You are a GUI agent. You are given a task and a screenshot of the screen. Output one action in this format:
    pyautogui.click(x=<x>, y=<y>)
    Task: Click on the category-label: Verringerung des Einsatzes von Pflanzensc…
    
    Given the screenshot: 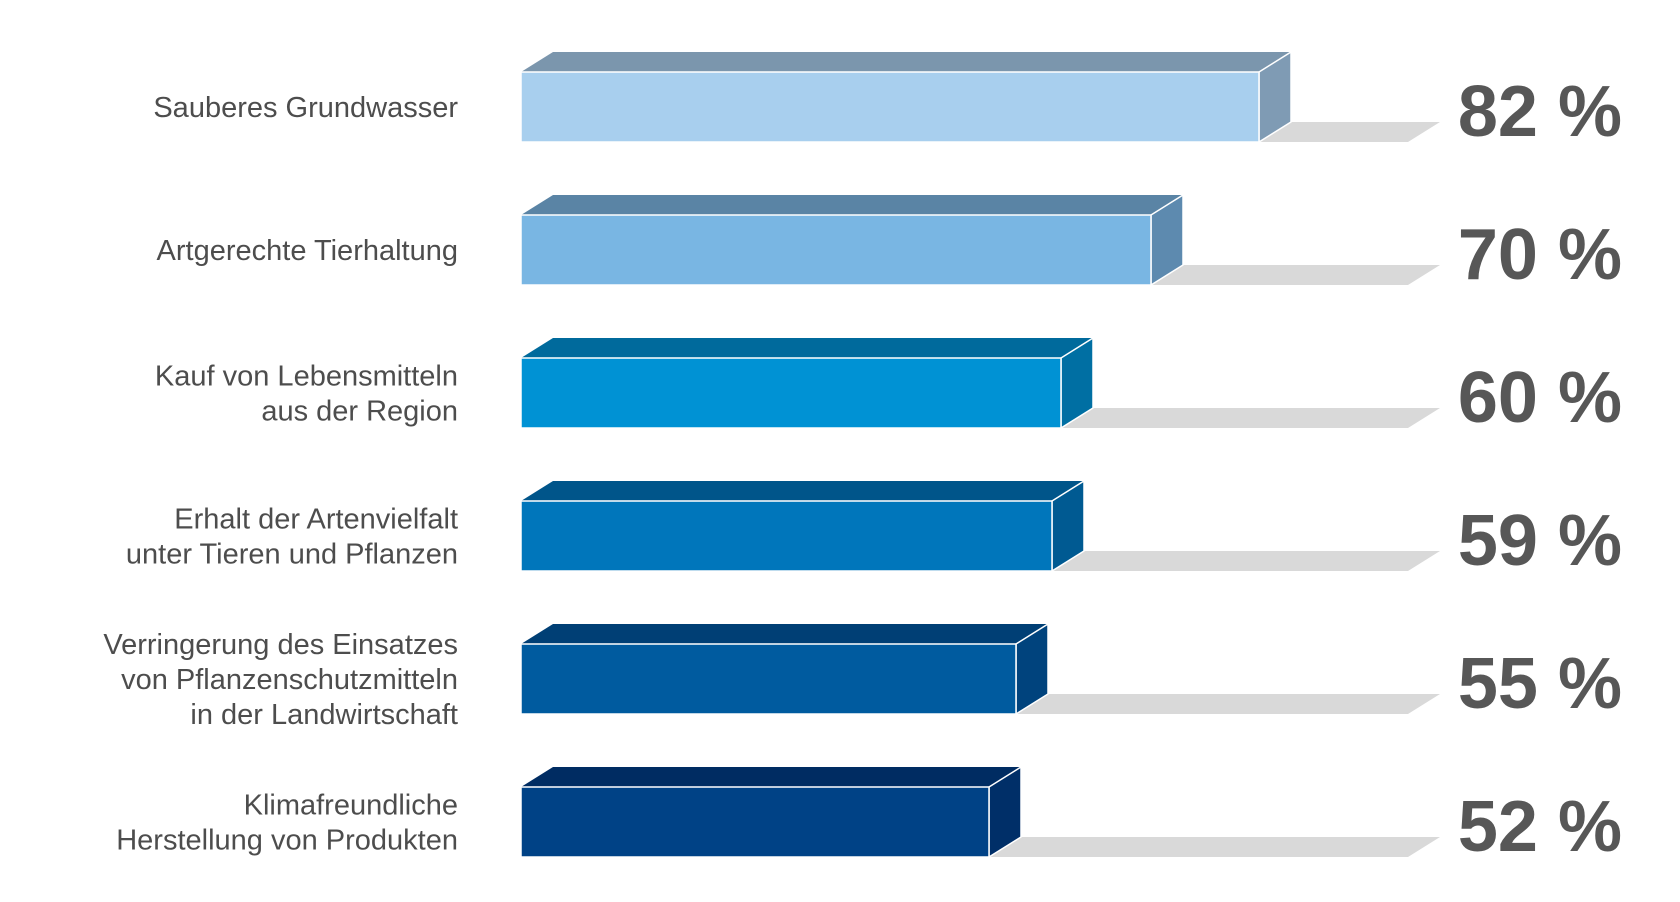 What is the action you would take?
    pyautogui.click(x=280, y=680)
    